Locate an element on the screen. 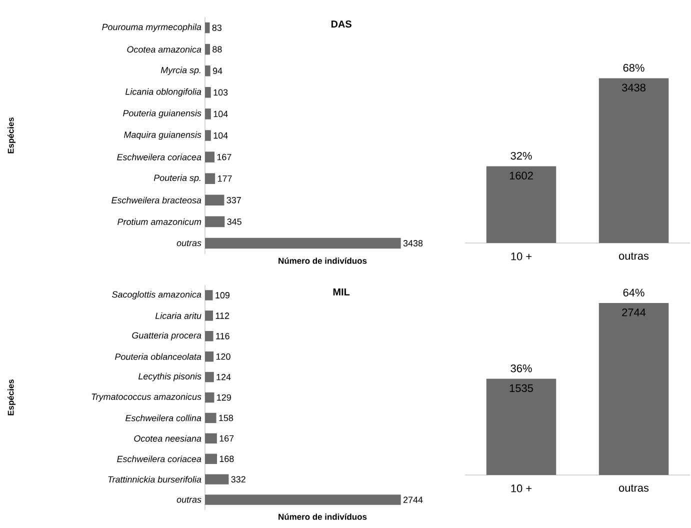 The image size is (691, 528). y-tick-label: Maquira guianensis is located at coordinates (163, 135).